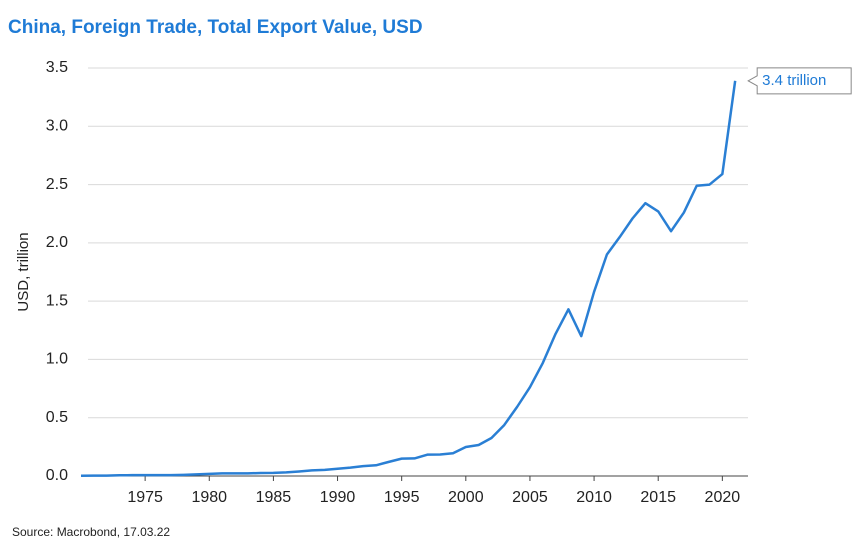 The image size is (860, 542). I want to click on annotation-box, so click(799, 81).